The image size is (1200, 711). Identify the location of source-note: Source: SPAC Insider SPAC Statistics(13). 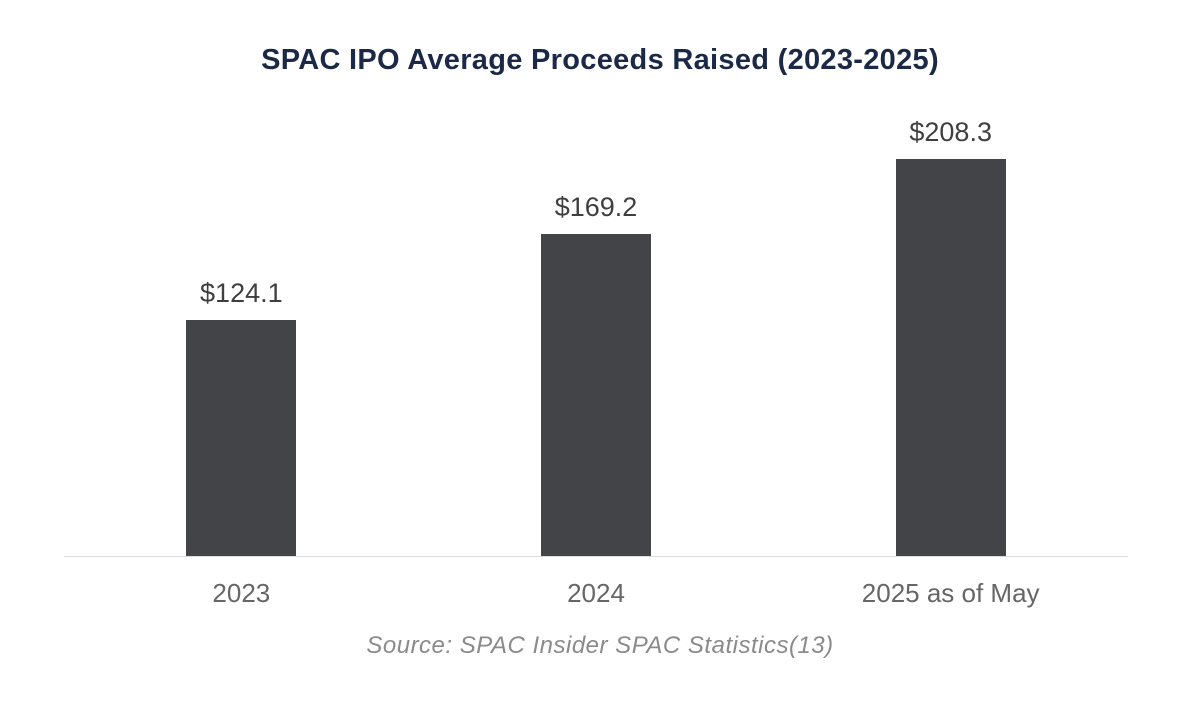
(600, 645).